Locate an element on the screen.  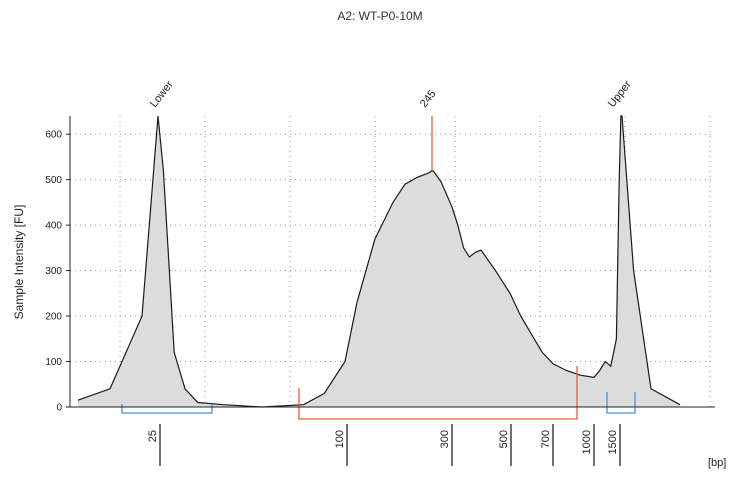
x-tick-label: 500 is located at coordinates (504, 439).